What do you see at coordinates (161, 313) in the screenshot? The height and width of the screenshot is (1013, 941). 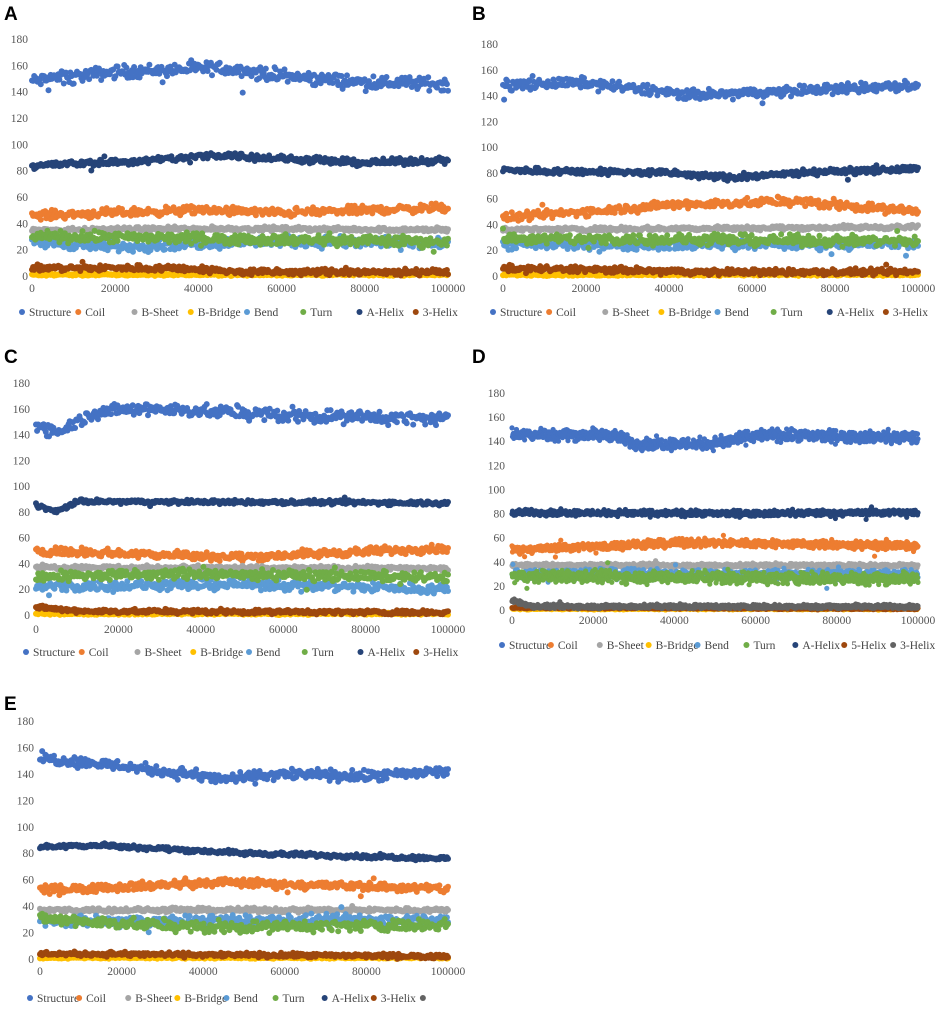 I see `legend-label: B-Sheet` at bounding box center [161, 313].